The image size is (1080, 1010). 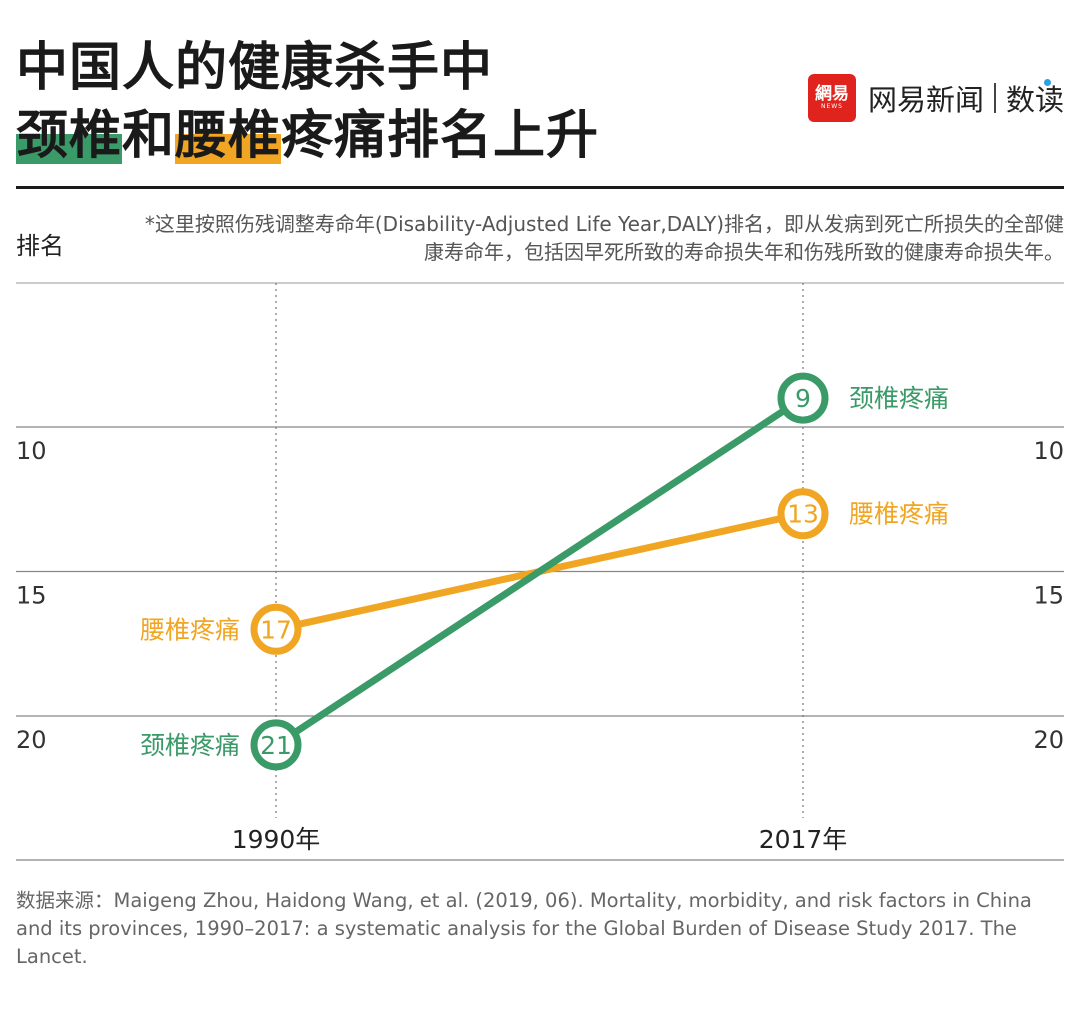 What do you see at coordinates (40, 246) in the screenshot?
I see `y-axis-title: 排名` at bounding box center [40, 246].